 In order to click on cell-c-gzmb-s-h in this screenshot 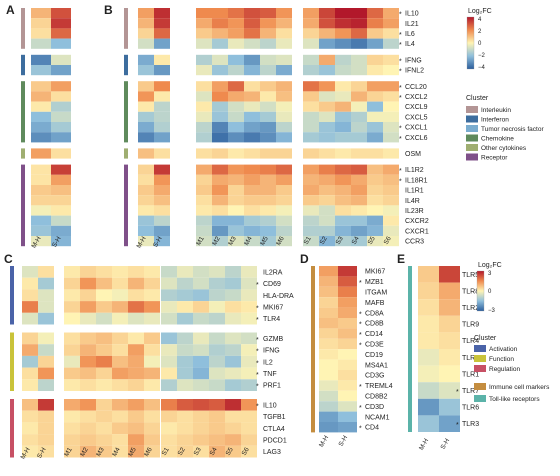, I will do `click(46, 338)`.